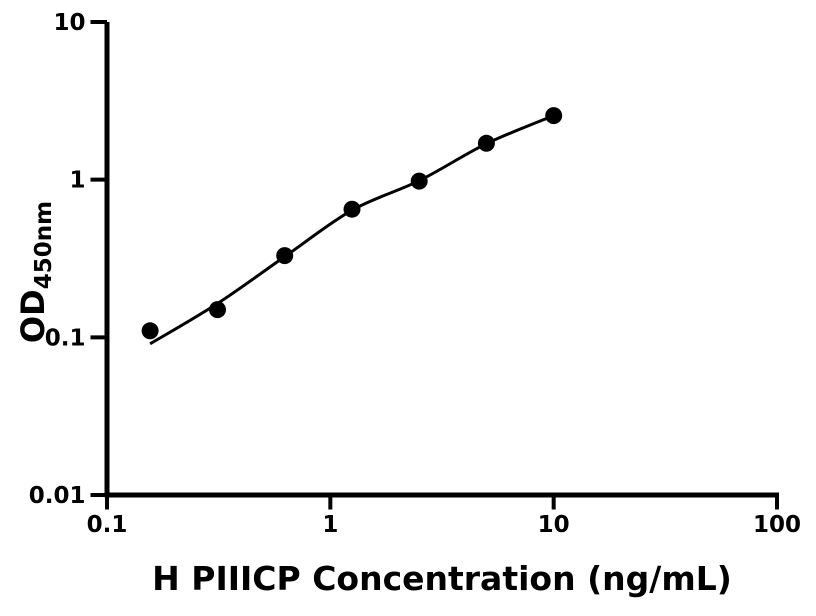 This screenshot has height=616, width=816. What do you see at coordinates (554, 525) in the screenshot?
I see `x-tick-label: 10` at bounding box center [554, 525].